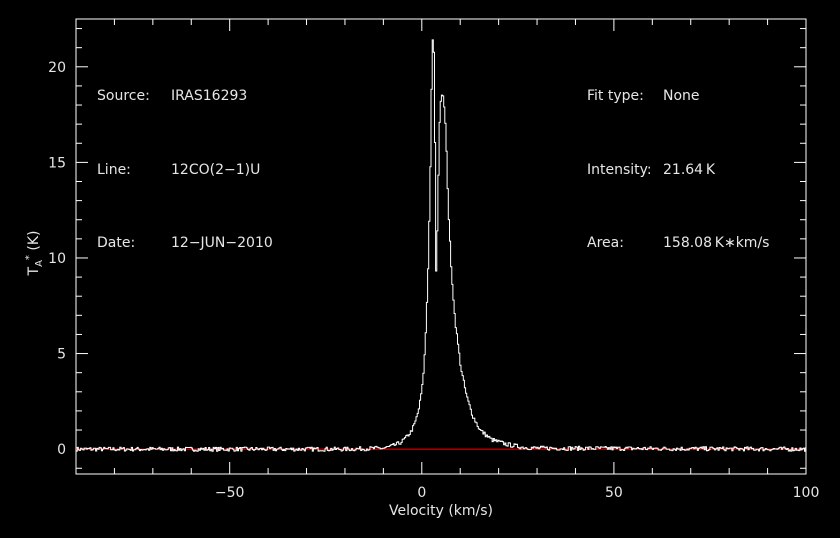 Image resolution: width=840 pixels, height=538 pixels. What do you see at coordinates (209, 96) in the screenshot?
I see `source-value: IRAS16293` at bounding box center [209, 96].